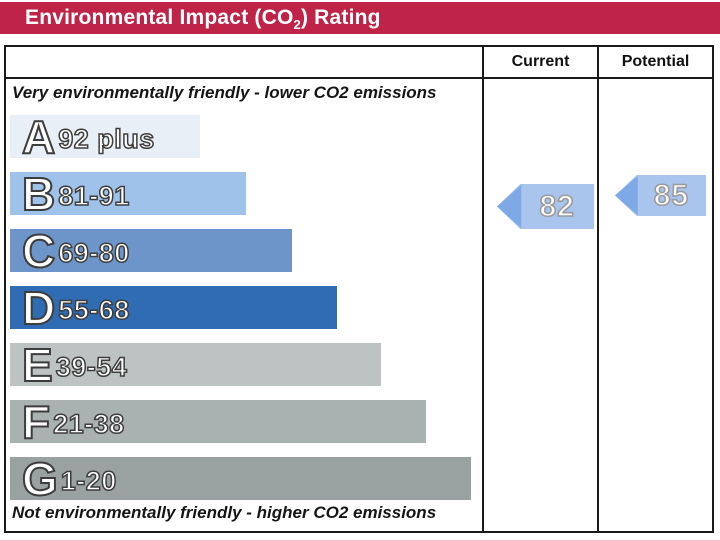 The height and width of the screenshot is (540, 720). I want to click on band-range: 55-68, so click(93, 310).